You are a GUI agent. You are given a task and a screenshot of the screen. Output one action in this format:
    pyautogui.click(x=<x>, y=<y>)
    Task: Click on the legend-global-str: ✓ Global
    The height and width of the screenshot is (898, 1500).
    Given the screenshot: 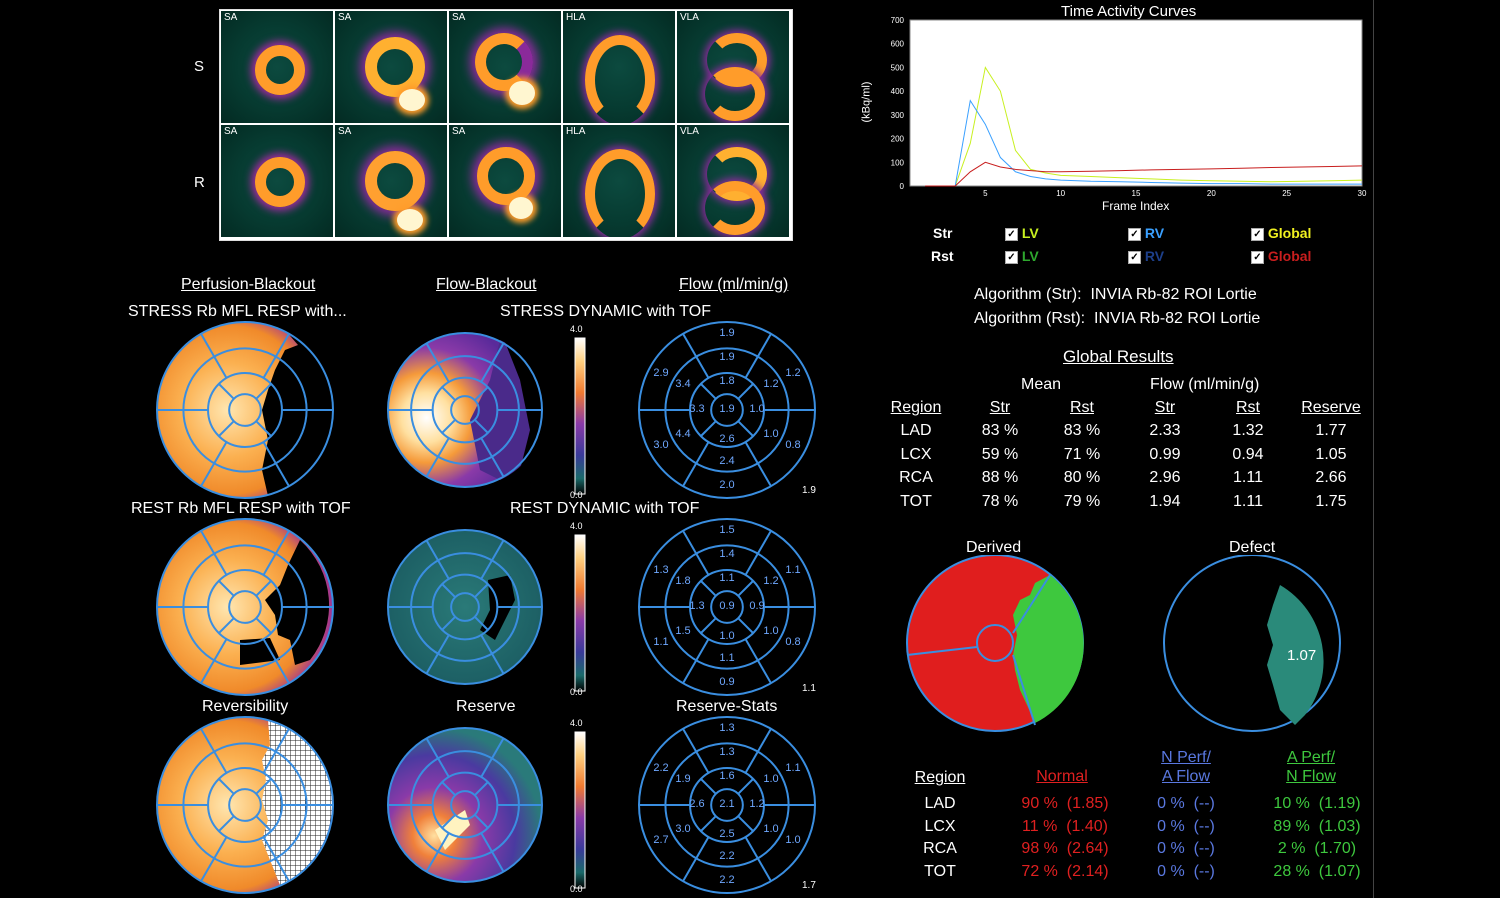 What is the action you would take?
    pyautogui.click(x=1281, y=233)
    